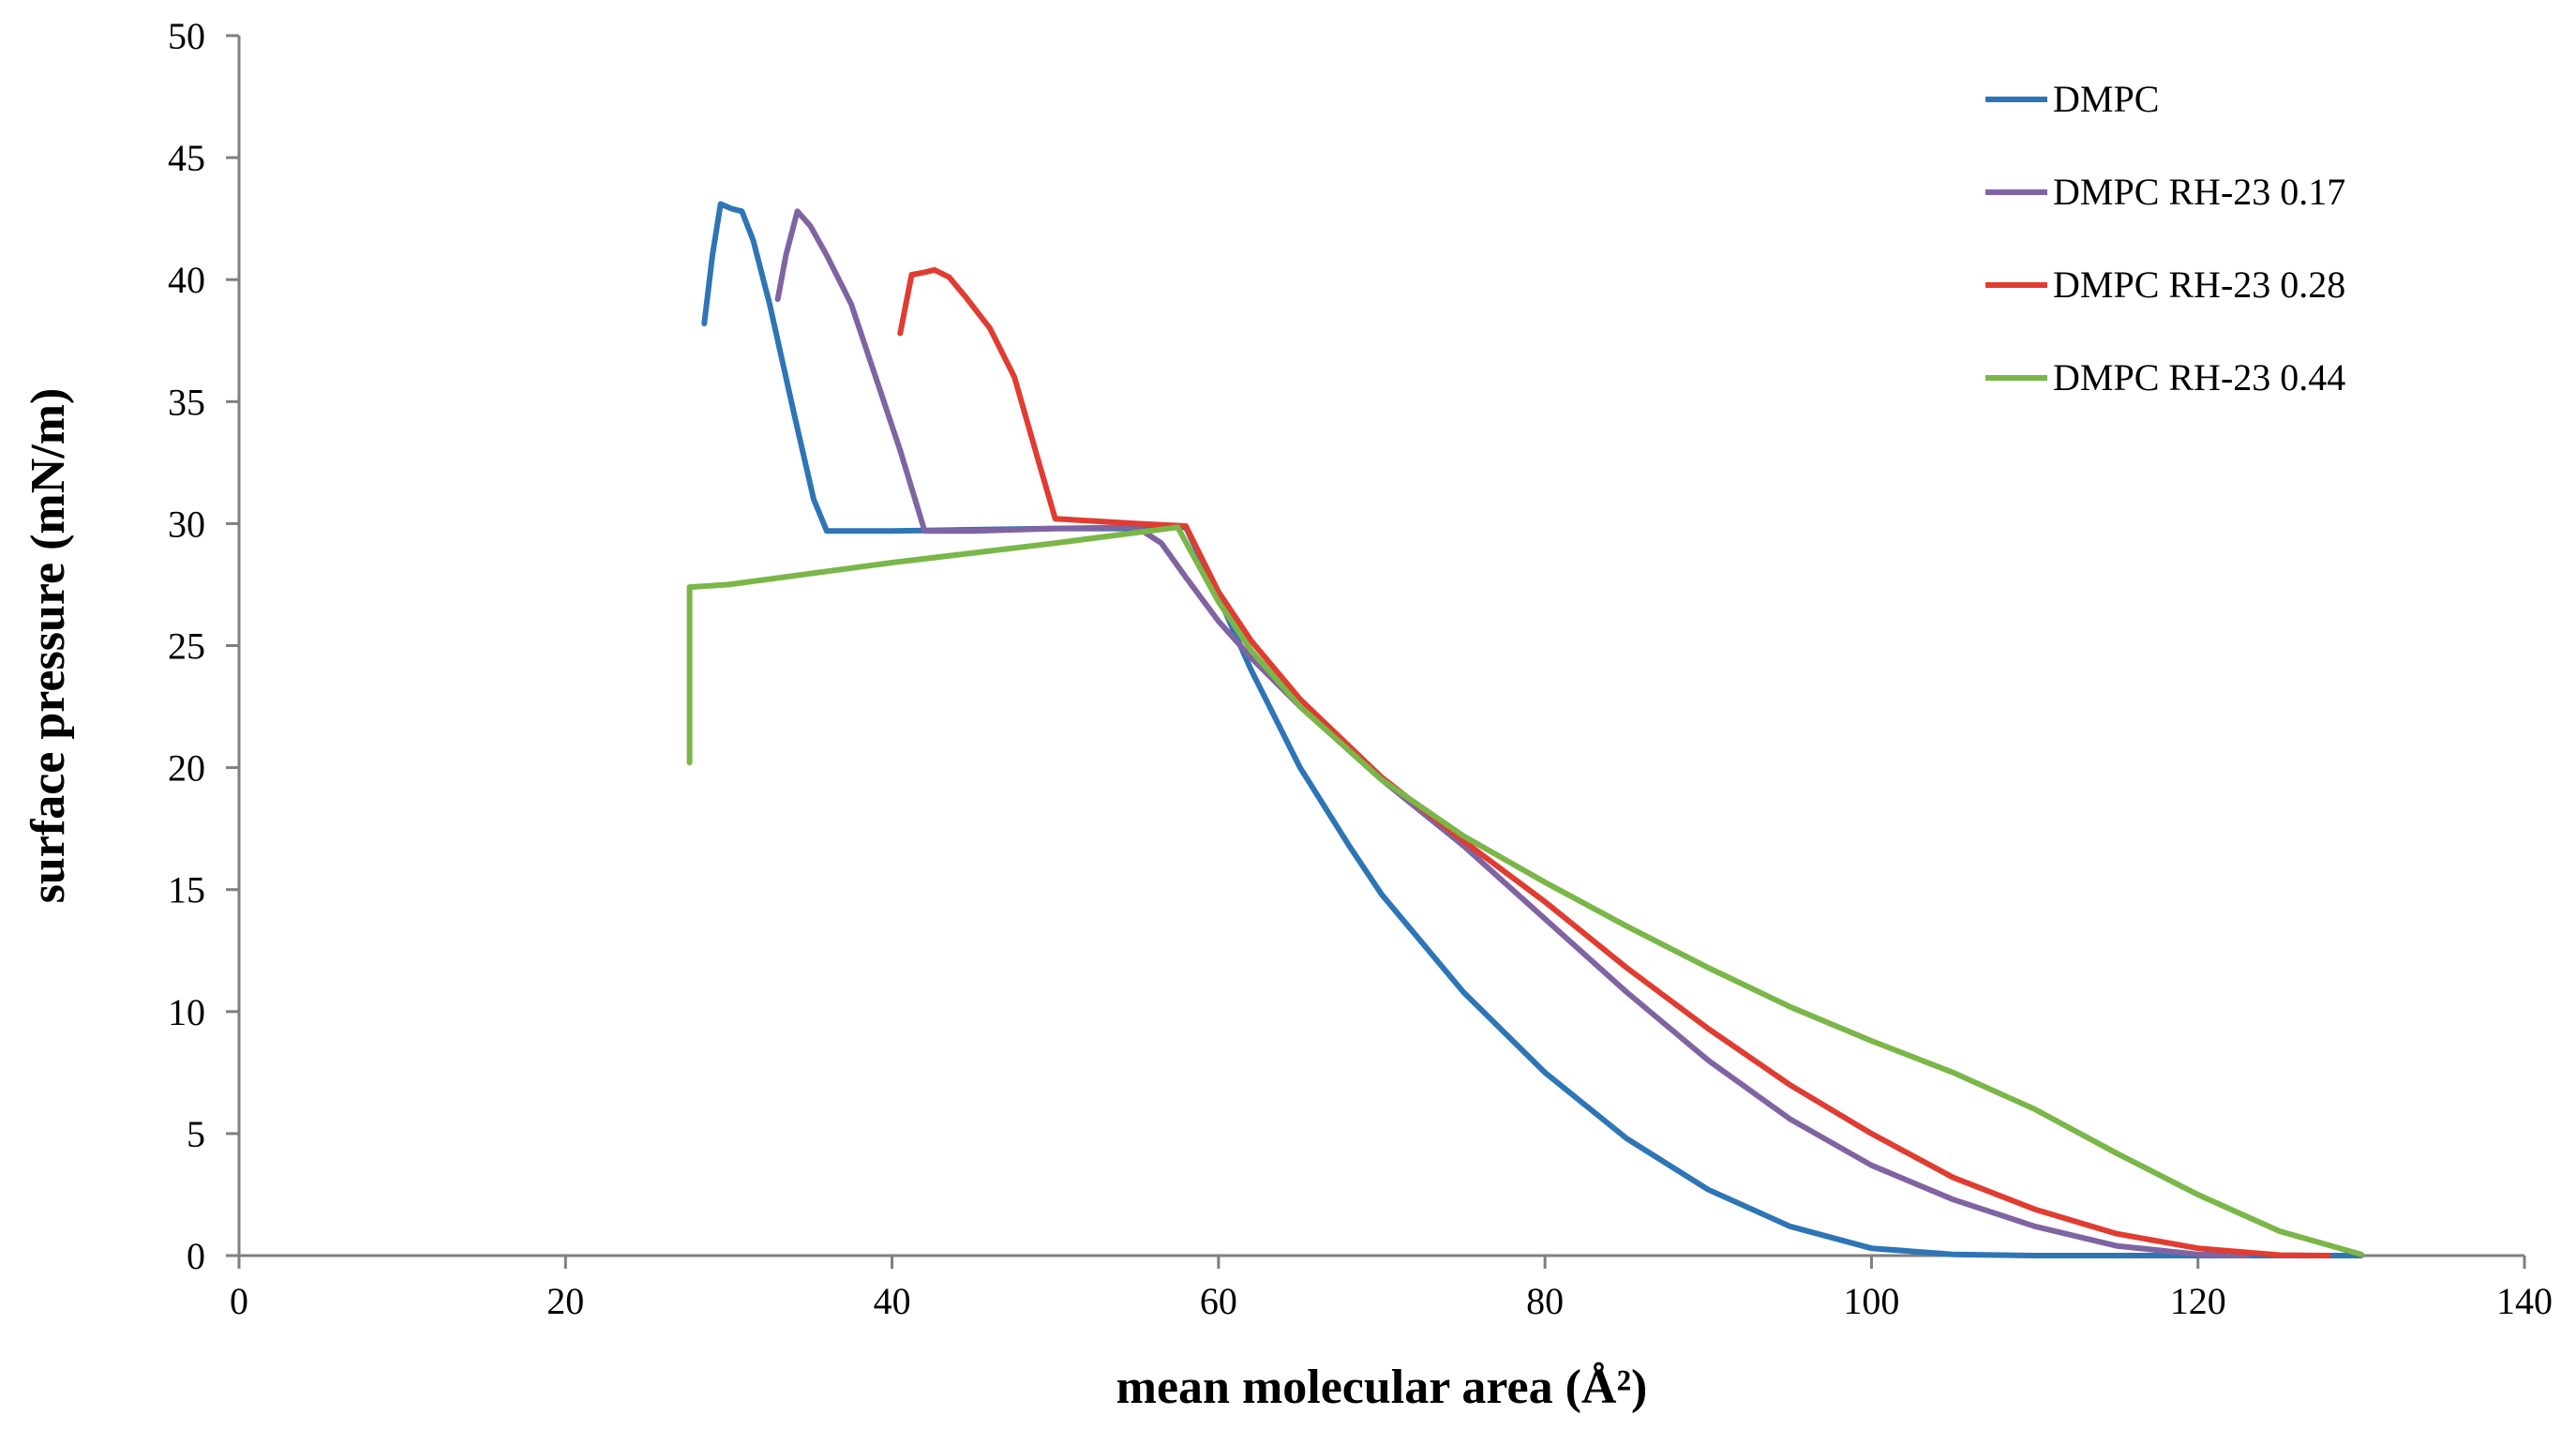 The width and height of the screenshot is (2576, 1430). What do you see at coordinates (1871, 1301) in the screenshot?
I see `x-tick-label: 100` at bounding box center [1871, 1301].